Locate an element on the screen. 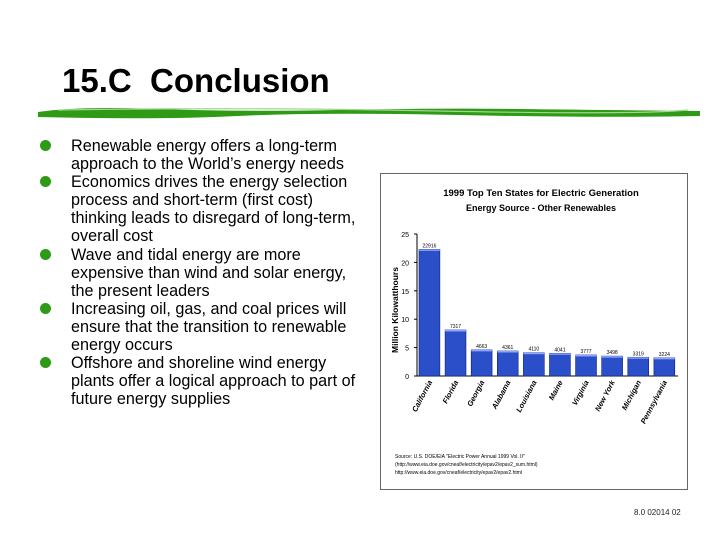 The image size is (720, 540). slide-title: 15.C Conclusion is located at coordinates (196, 80).